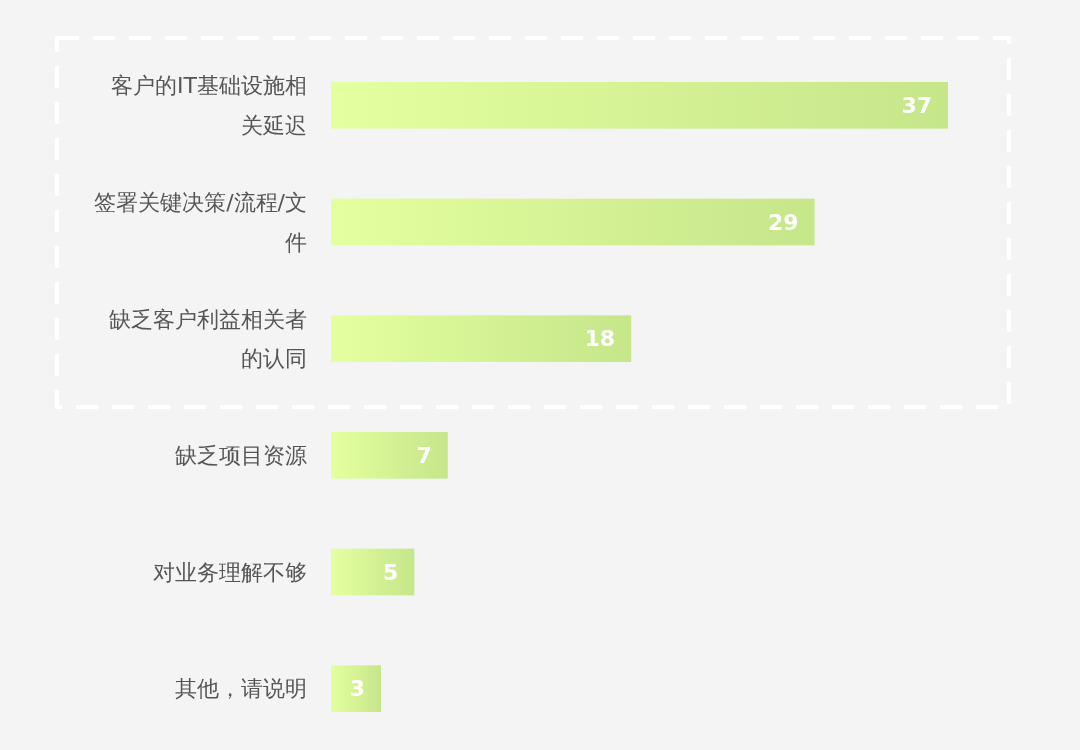  Describe the element at coordinates (391, 572) in the screenshot. I see `data-label: 5` at that location.